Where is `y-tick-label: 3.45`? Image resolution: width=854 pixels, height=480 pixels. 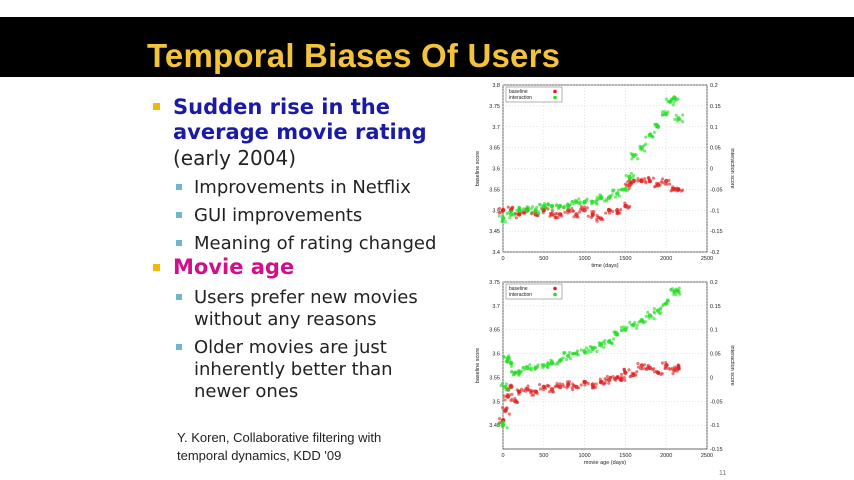 y-tick-label: 3.45 is located at coordinates (494, 232).